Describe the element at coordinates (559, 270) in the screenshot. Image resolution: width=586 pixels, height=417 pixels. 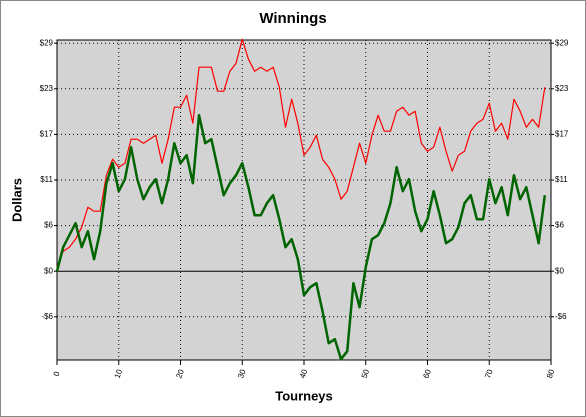
I see `y-tick-label-right: $0` at that location.